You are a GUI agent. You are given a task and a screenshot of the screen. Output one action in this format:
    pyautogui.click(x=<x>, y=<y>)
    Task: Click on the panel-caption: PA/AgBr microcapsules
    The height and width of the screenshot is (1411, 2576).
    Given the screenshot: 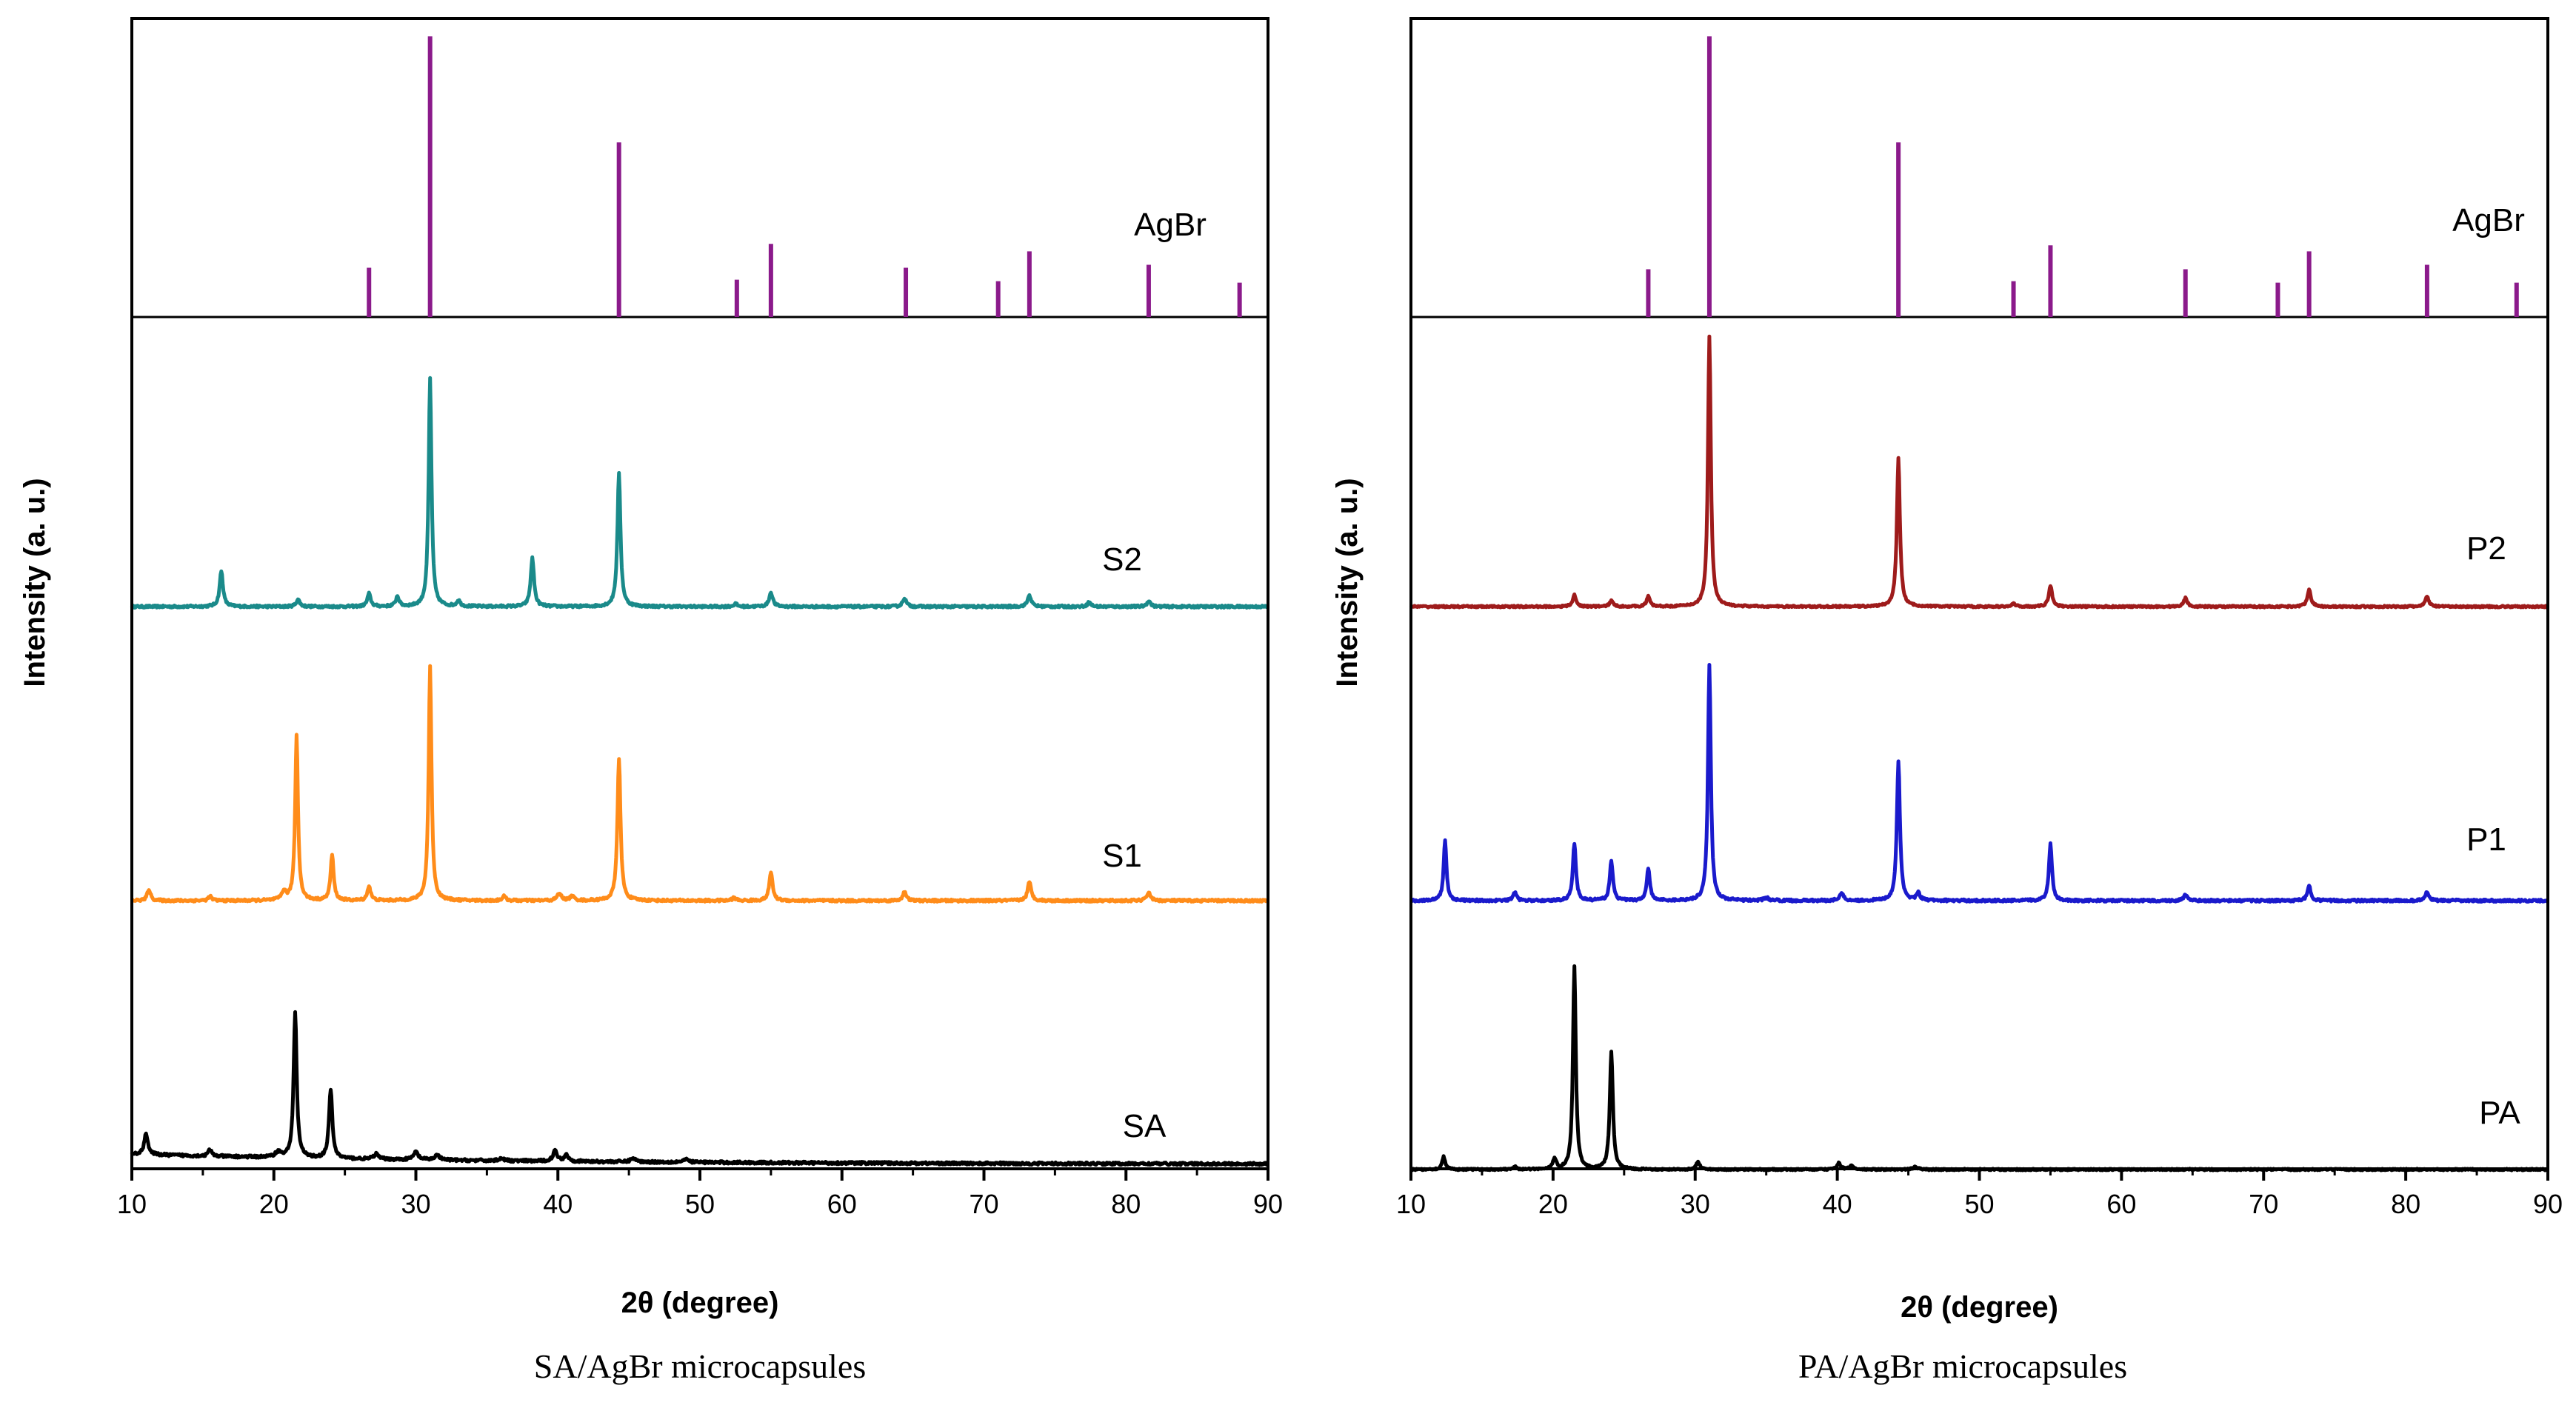 What is the action you would take?
    pyautogui.click(x=1962, y=1366)
    